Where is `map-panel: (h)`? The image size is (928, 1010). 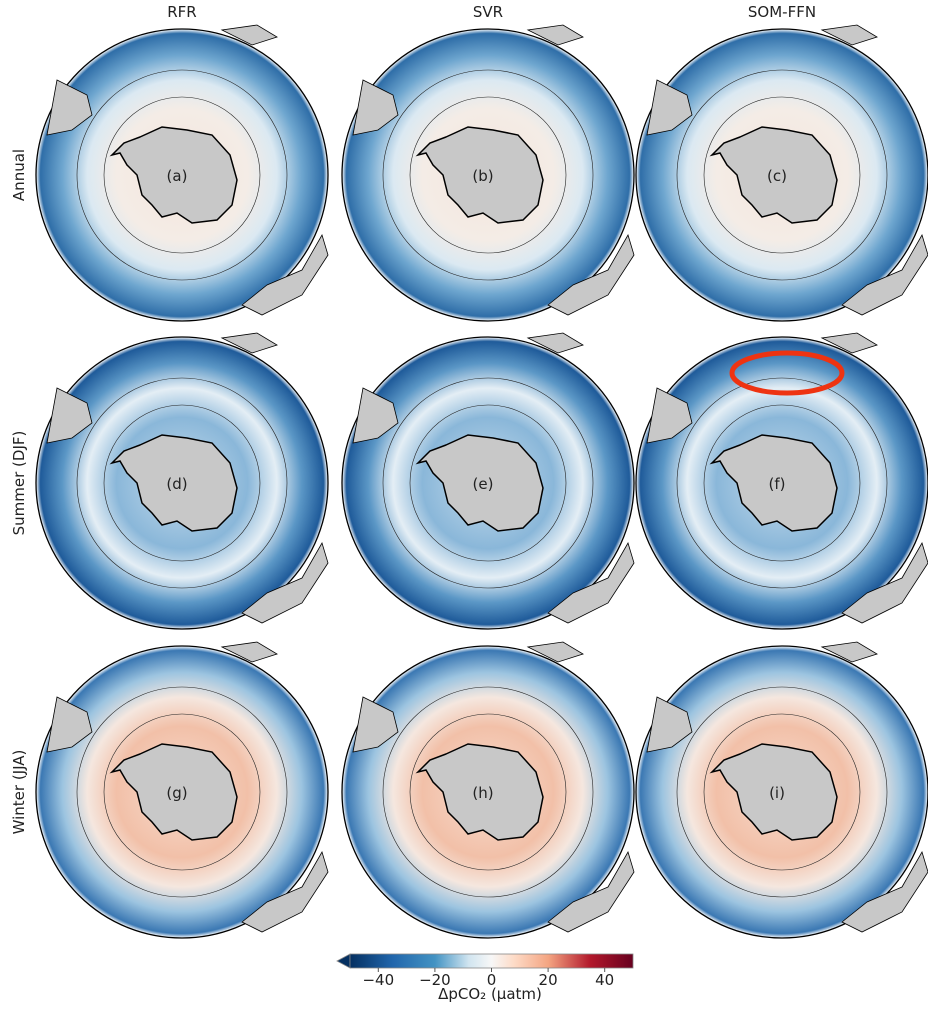
map-panel: (h) is located at coordinates (488, 790).